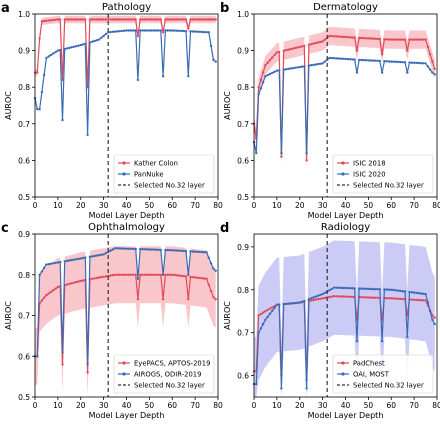  What do you see at coordinates (127, 405) in the screenshot?
I see `x-tick-label: 40` at bounding box center [127, 405].